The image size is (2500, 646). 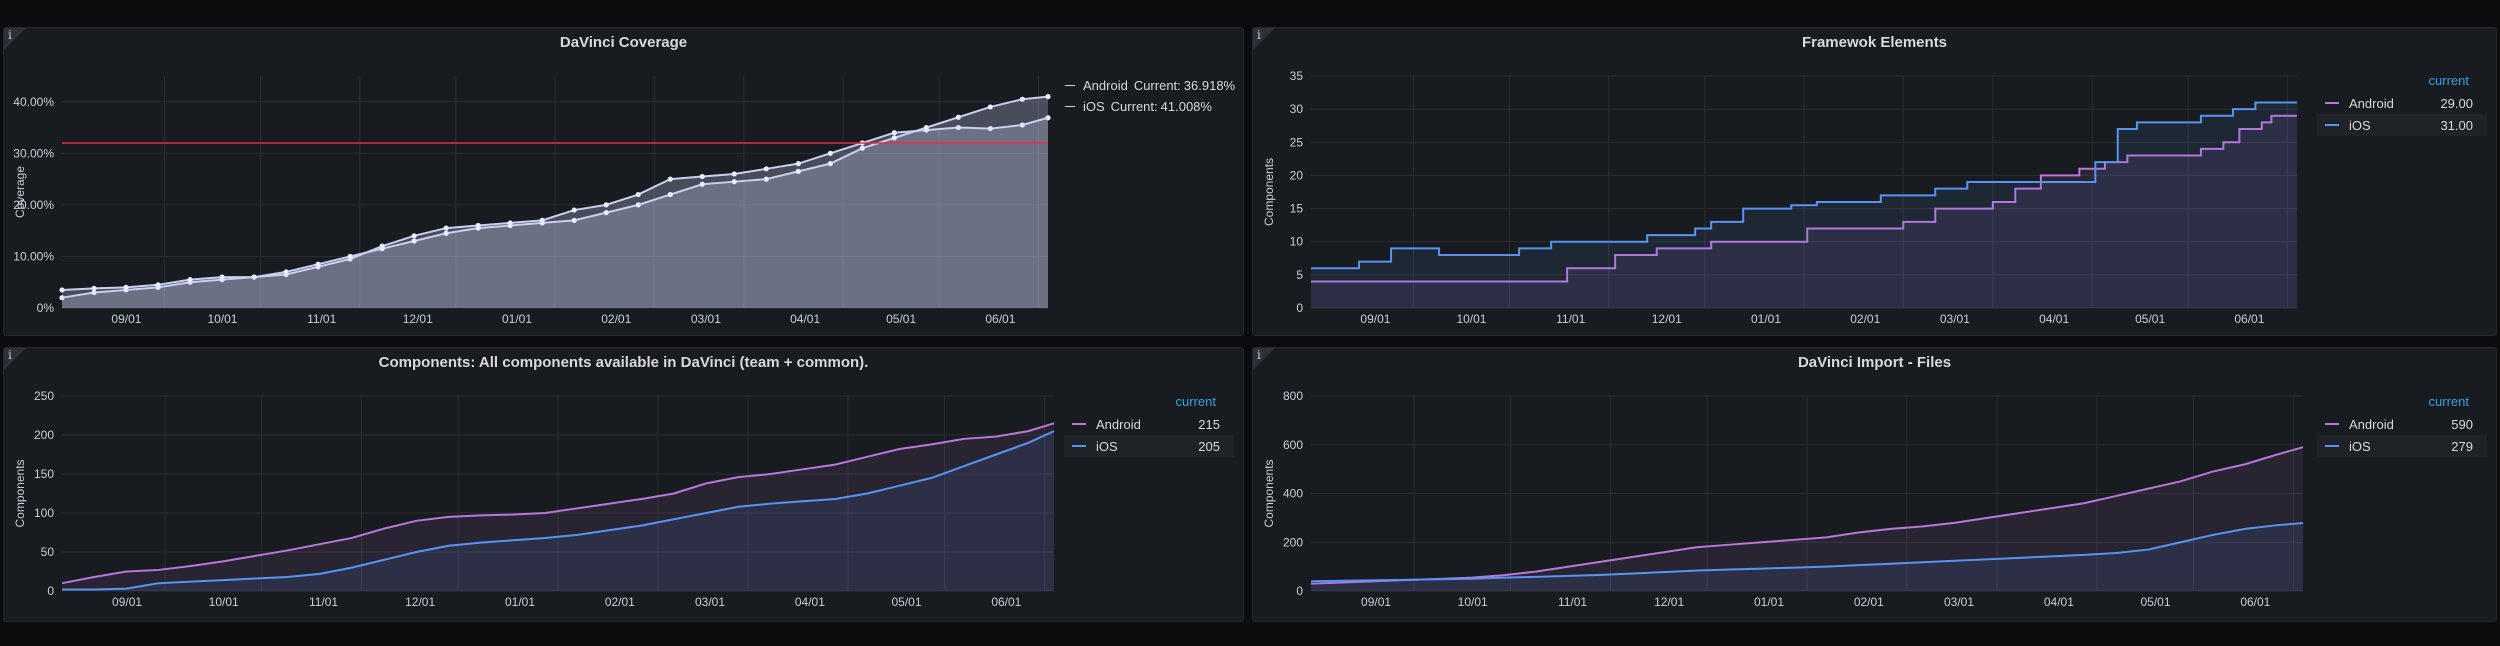 I want to click on legend-item-ios: iOS 279, so click(x=2402, y=446).